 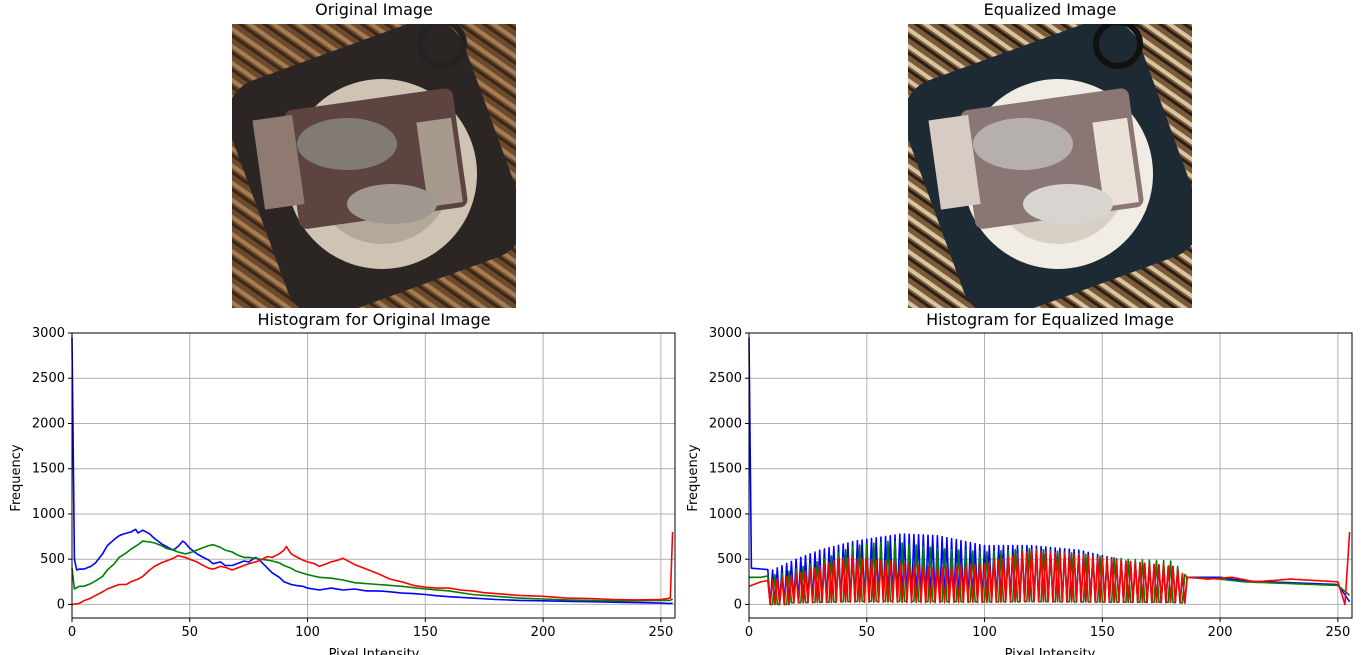 I want to click on equalized-image-title: Equalized Image, so click(x=1050, y=9).